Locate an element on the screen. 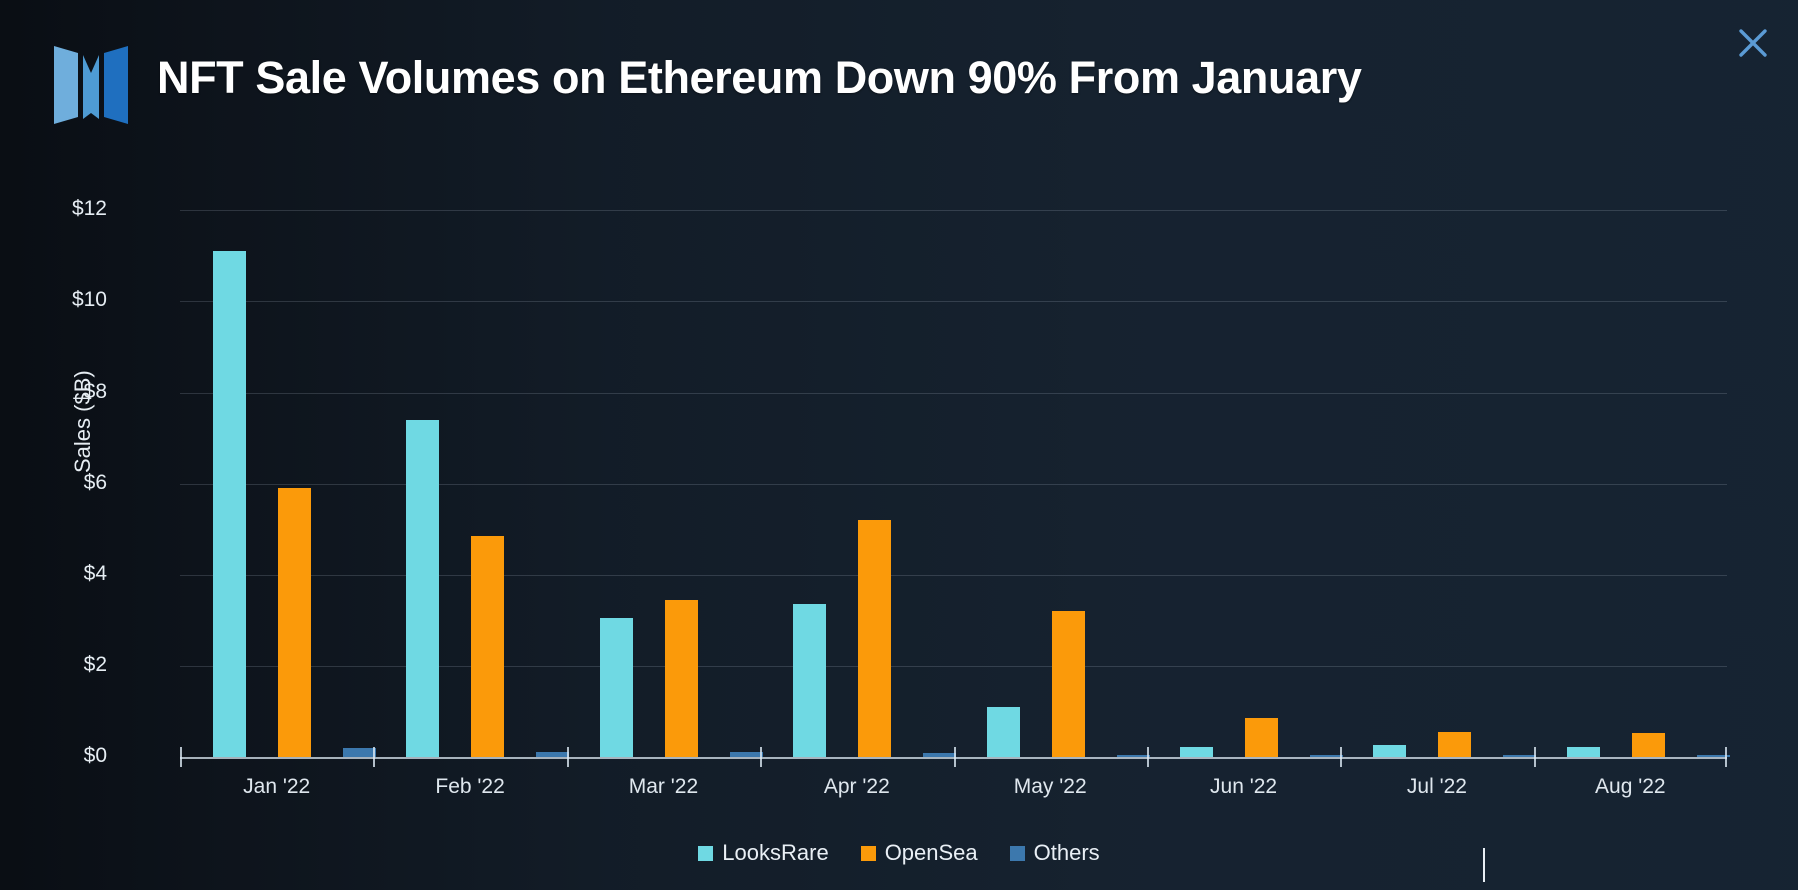 This screenshot has height=890, width=1798. legend: LooksRare OpenSea Others is located at coordinates (899, 853).